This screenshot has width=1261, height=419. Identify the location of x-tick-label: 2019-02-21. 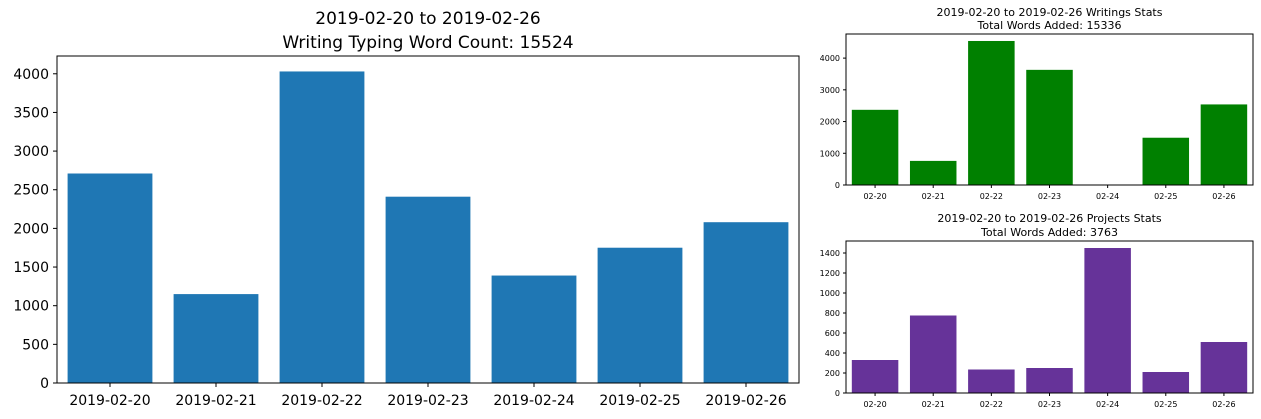
(215, 401).